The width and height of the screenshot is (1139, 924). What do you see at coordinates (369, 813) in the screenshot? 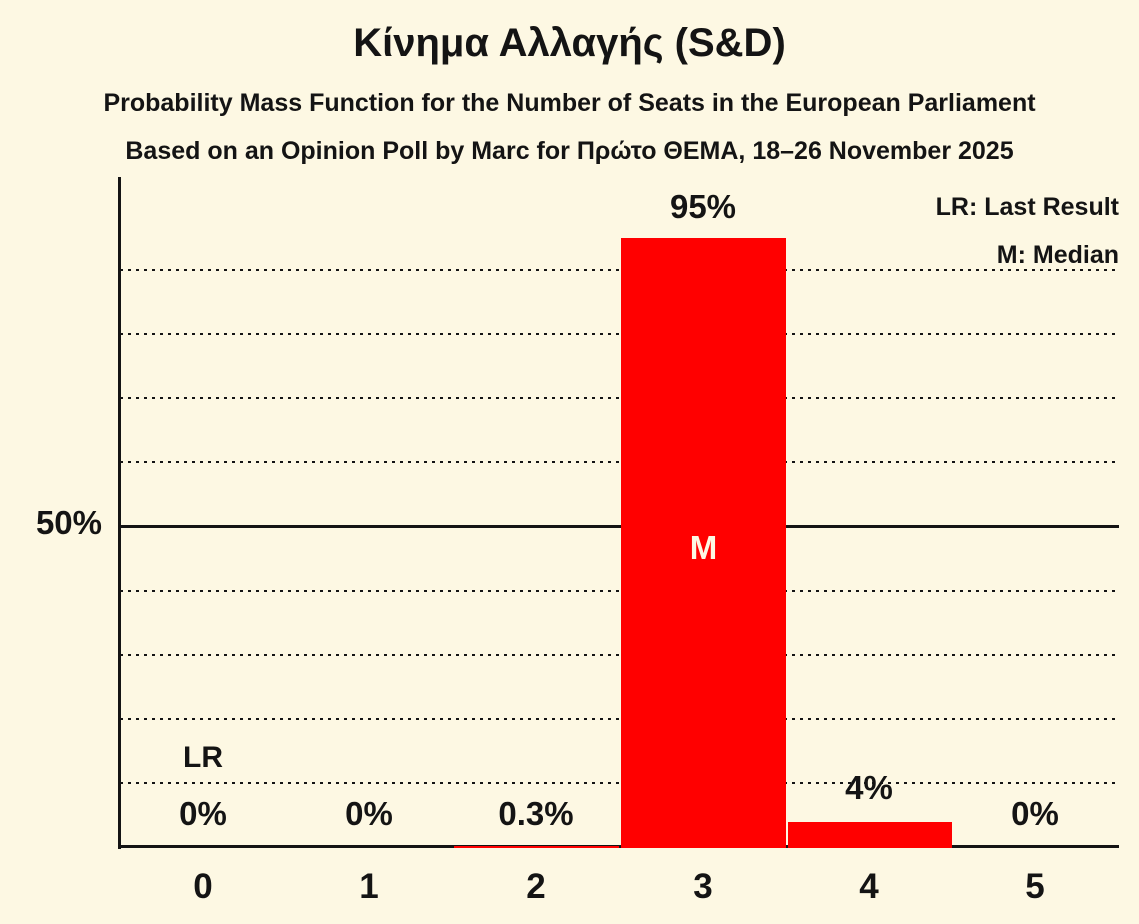
I see `bar-value-label-1: 0%` at bounding box center [369, 813].